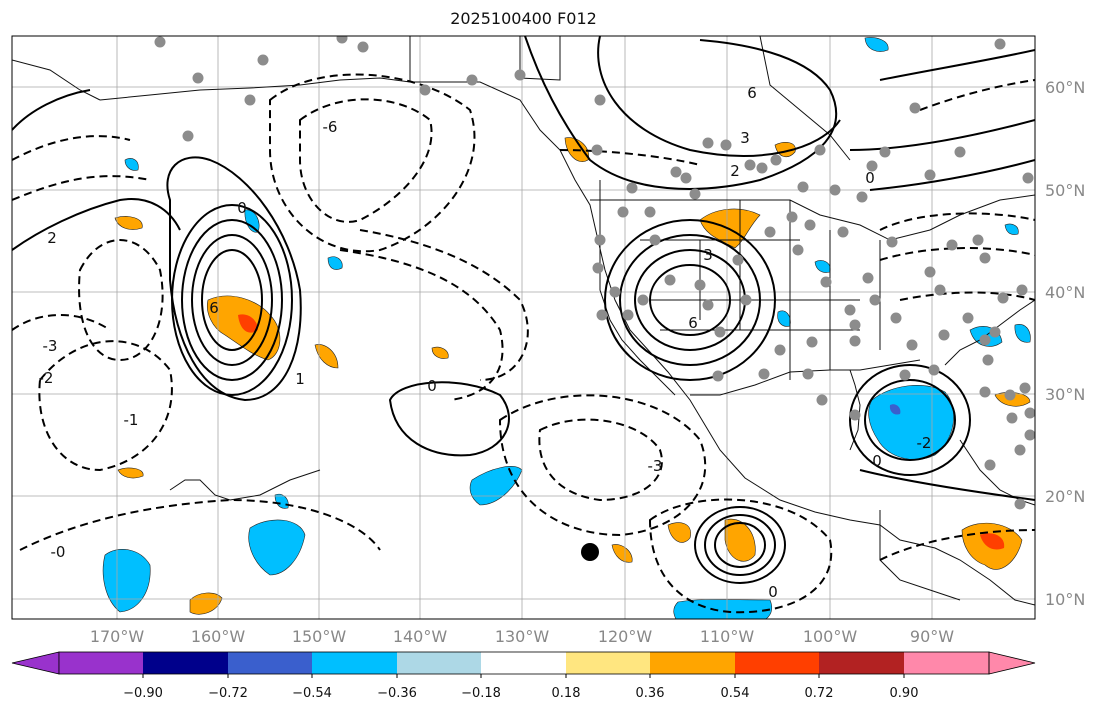 The width and height of the screenshot is (1105, 712). Describe the element at coordinates (143, 693) in the screenshot. I see `colorbar-tick-label: −0.90` at that location.